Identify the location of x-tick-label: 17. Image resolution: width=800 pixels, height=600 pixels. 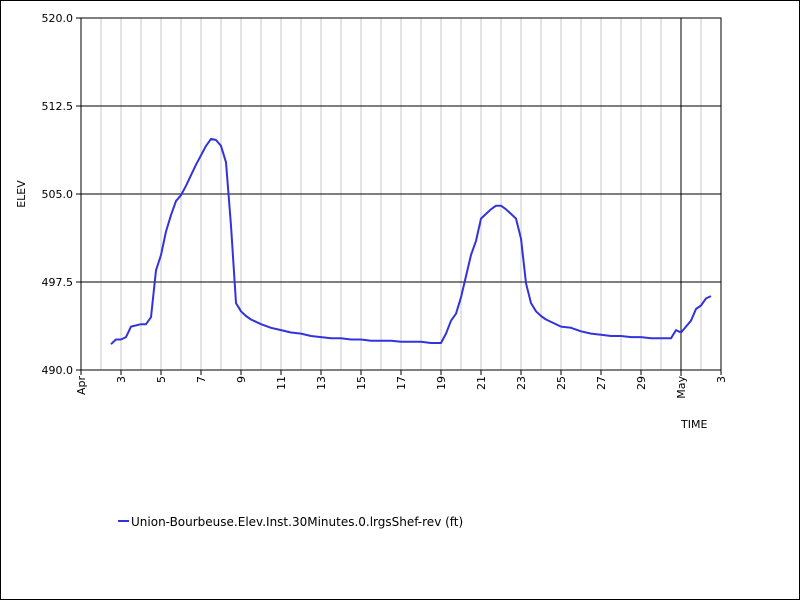
(401, 383).